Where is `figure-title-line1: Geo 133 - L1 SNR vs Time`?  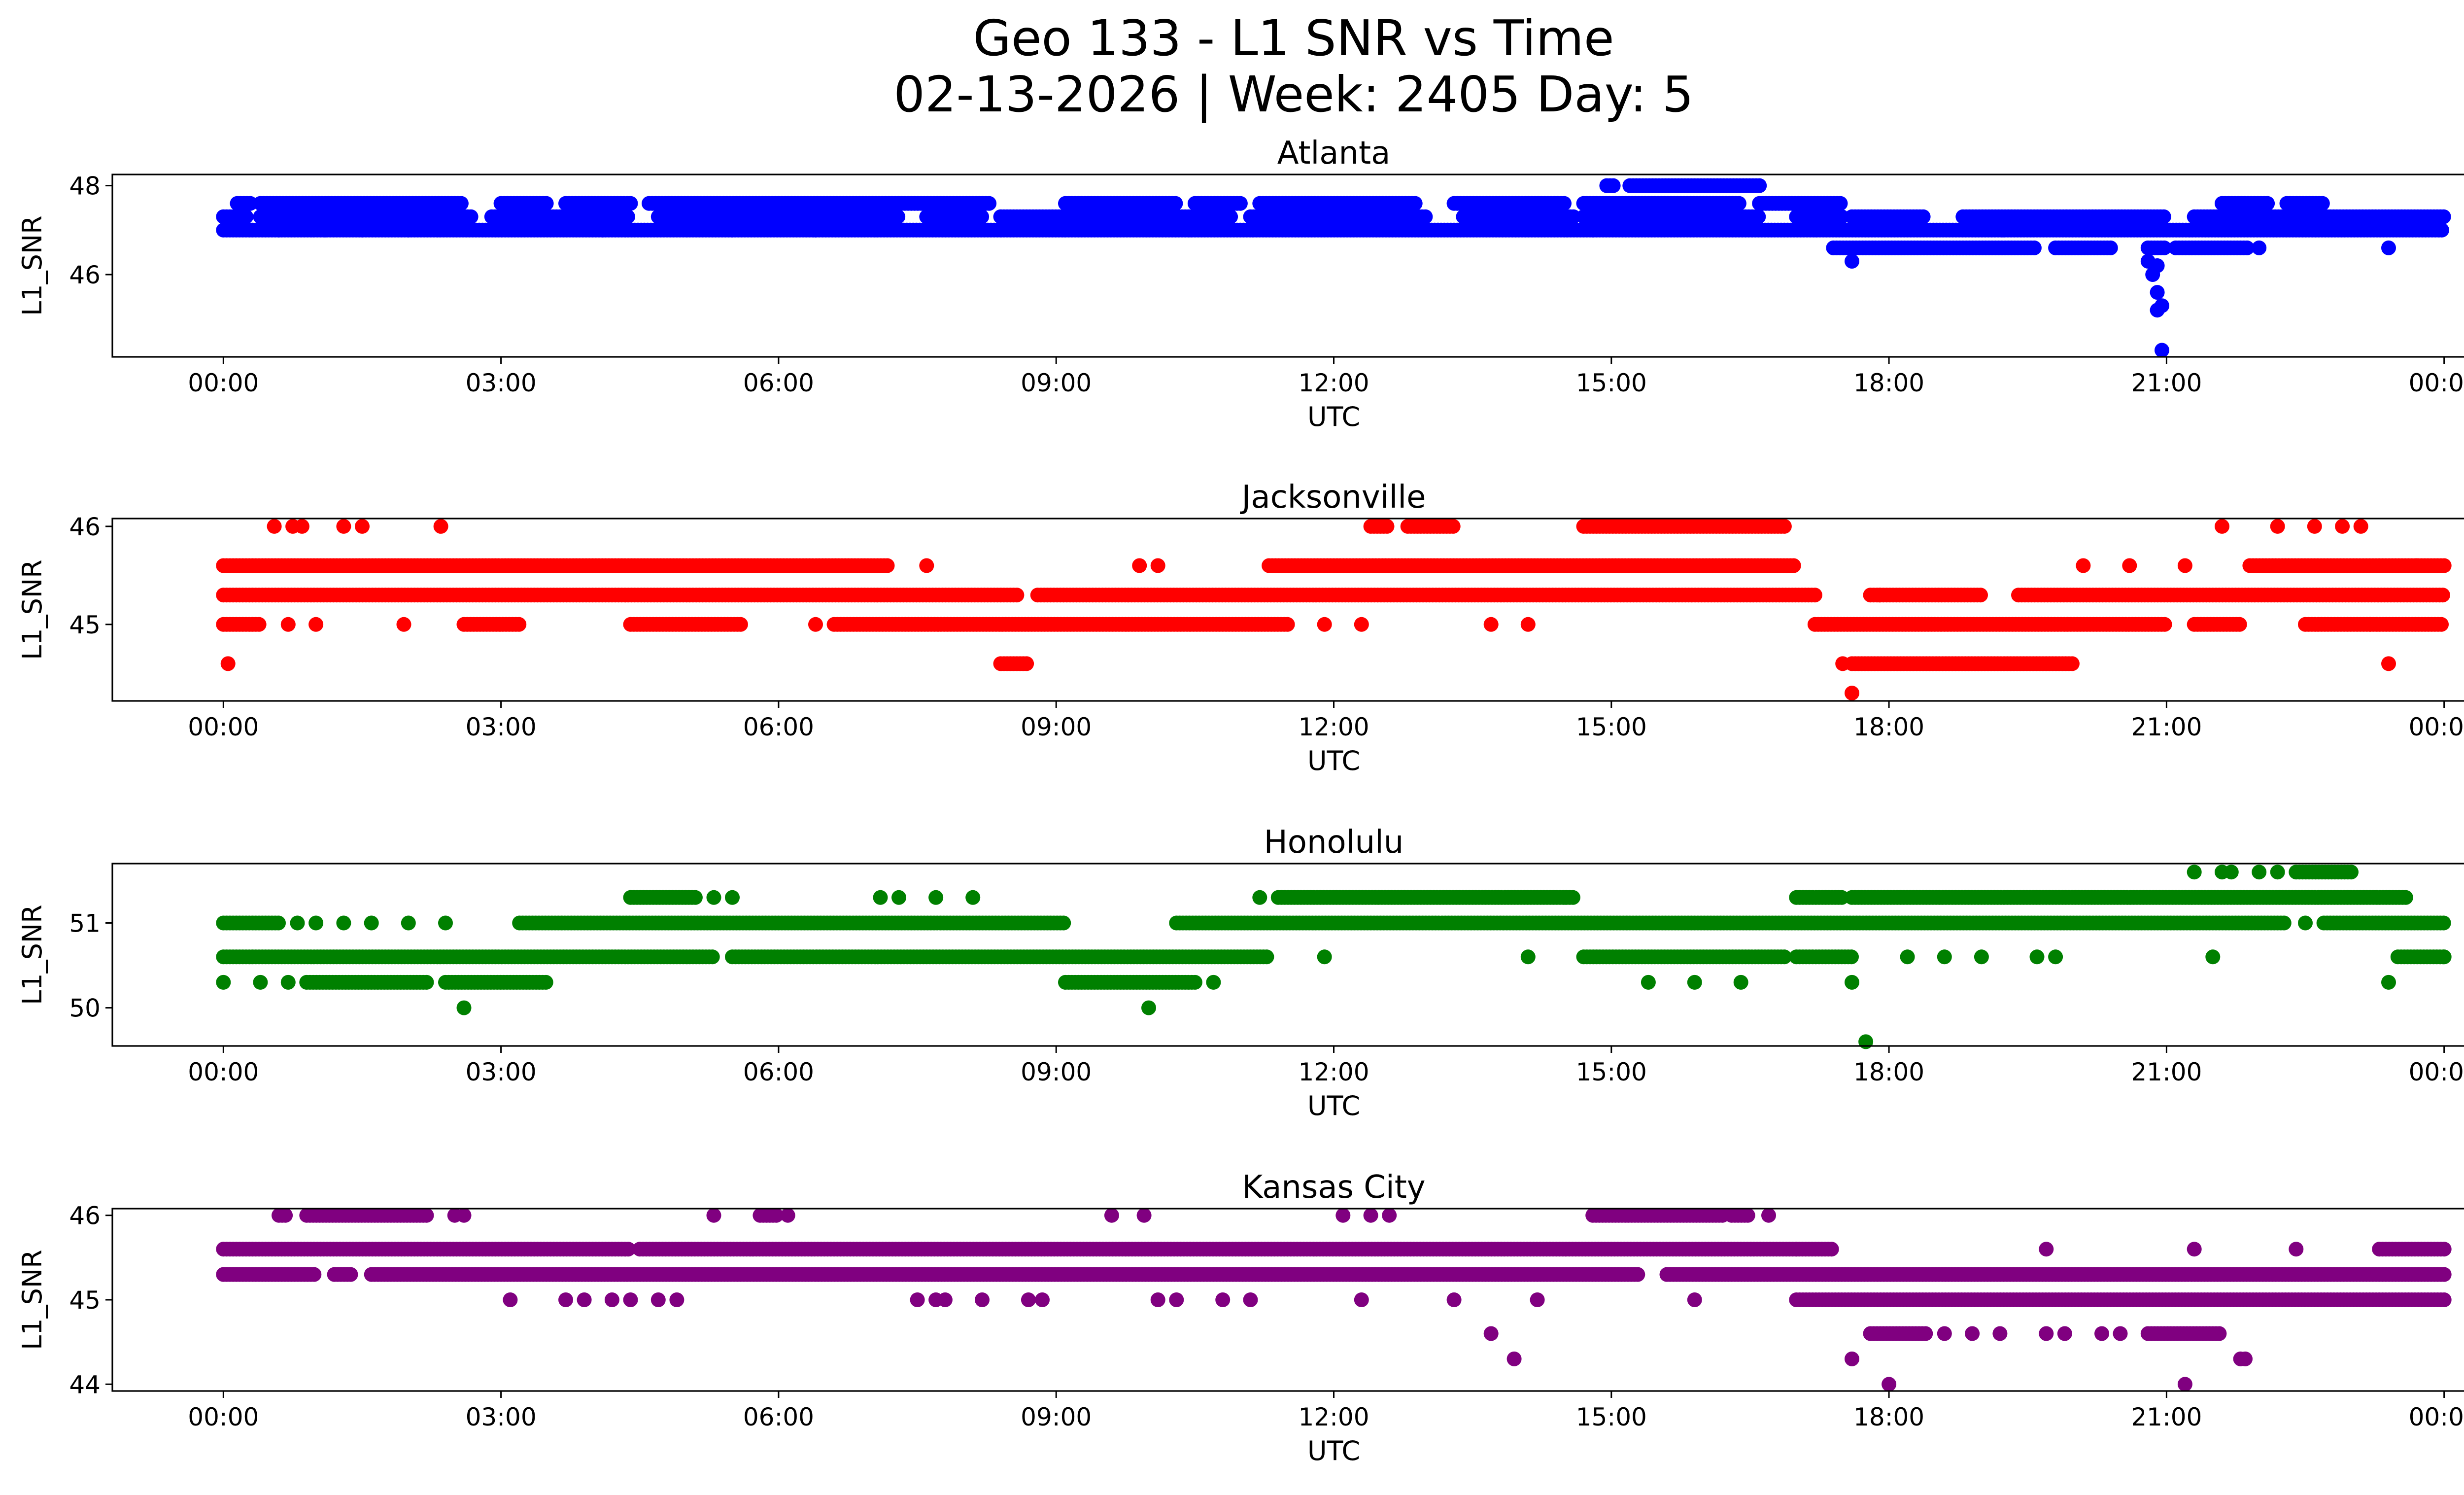 figure-title-line1: Geo 133 - L1 SNR vs Time is located at coordinates (1293, 38).